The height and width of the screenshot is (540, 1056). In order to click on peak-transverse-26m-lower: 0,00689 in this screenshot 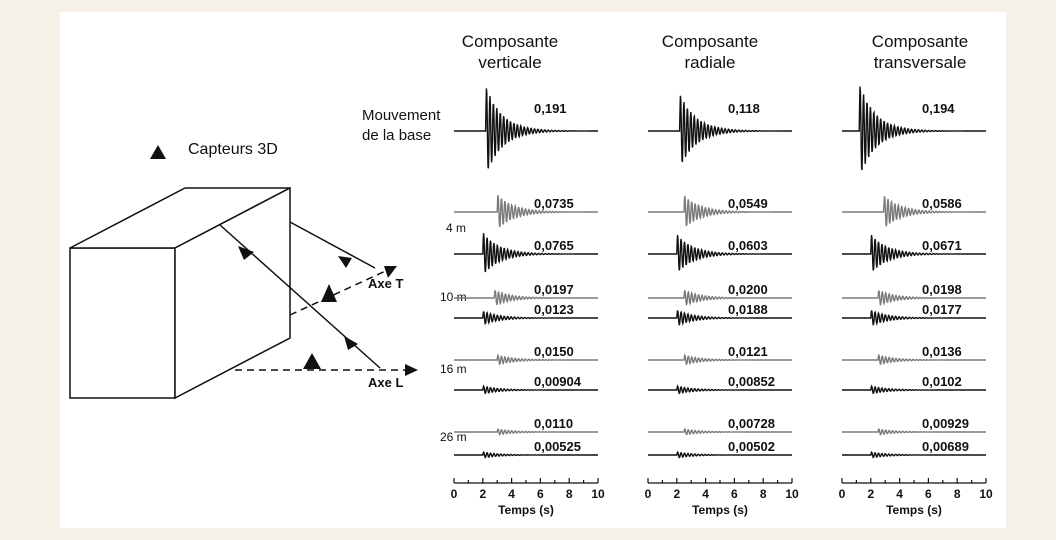, I will do `click(945, 446)`.